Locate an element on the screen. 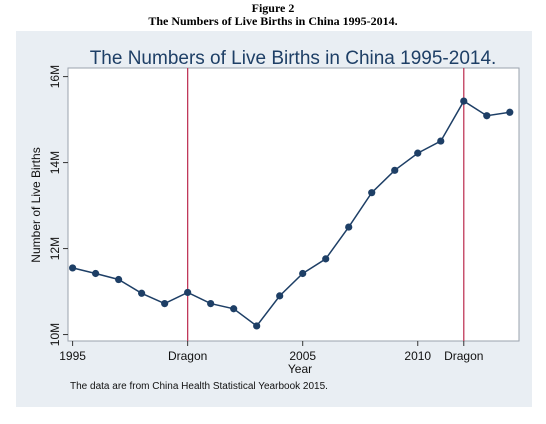 The image size is (546, 424). data-point-2005 is located at coordinates (303, 273).